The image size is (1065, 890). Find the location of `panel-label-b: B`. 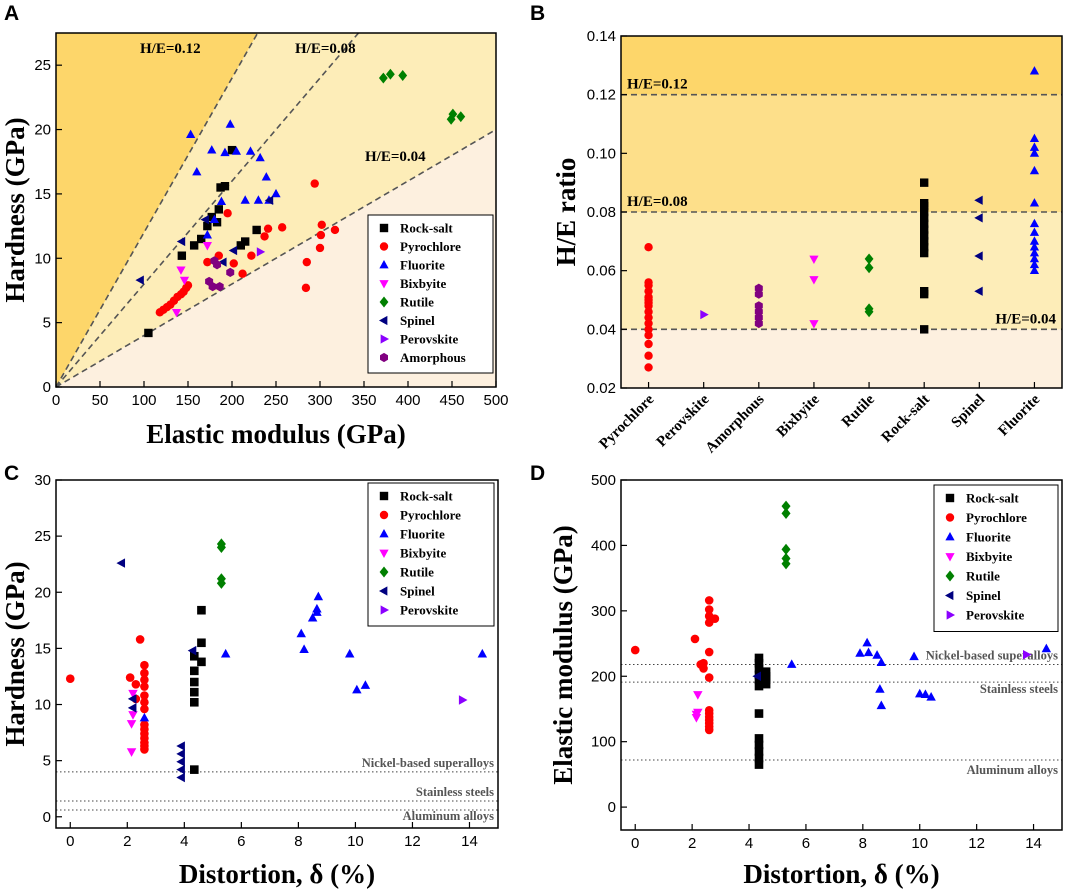

panel-label-b: B is located at coordinates (537, 13).